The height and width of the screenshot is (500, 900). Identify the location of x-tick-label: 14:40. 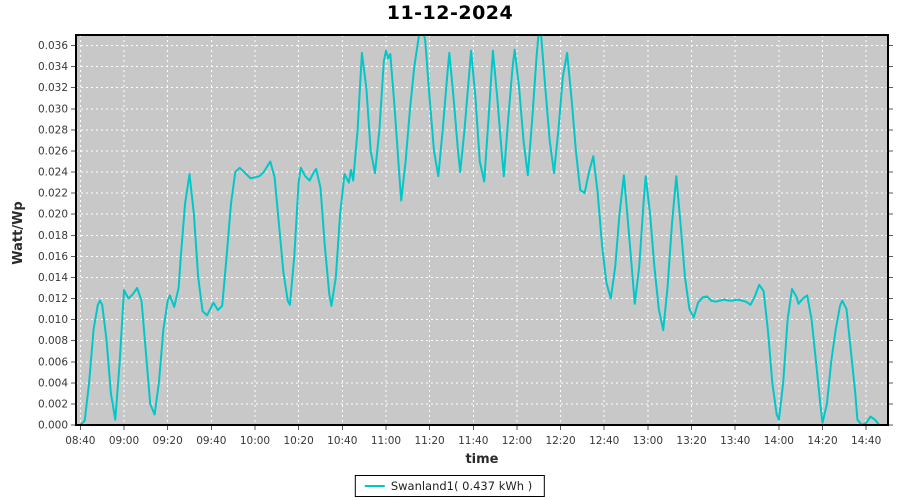
(866, 441).